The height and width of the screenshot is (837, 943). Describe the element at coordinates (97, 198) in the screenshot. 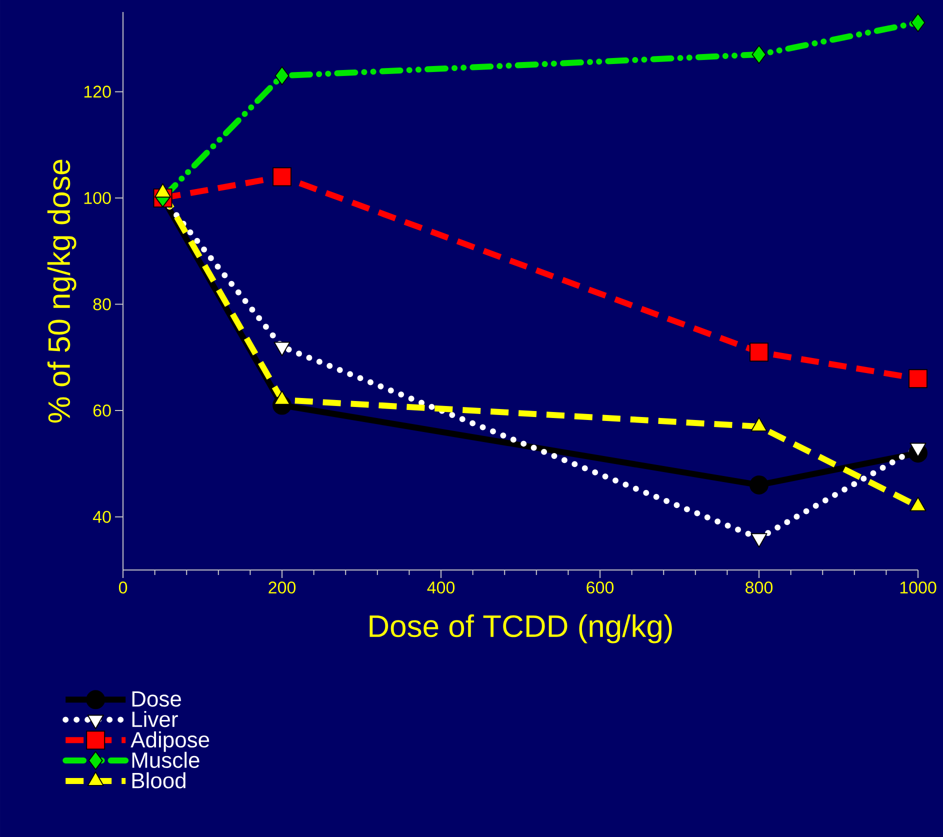

I see `y-tick-label: 100` at that location.